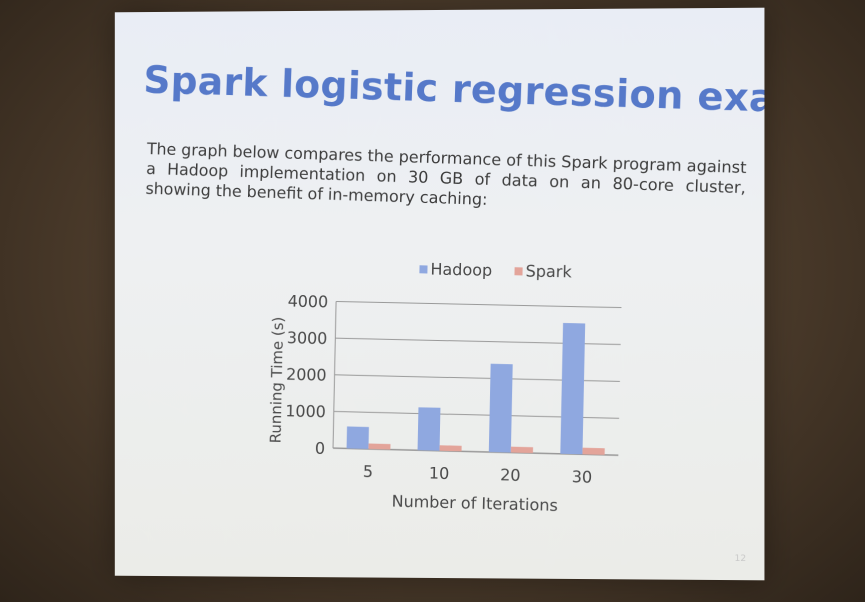  What do you see at coordinates (423, 269) in the screenshot?
I see `legend-swatch-hadoop` at bounding box center [423, 269].